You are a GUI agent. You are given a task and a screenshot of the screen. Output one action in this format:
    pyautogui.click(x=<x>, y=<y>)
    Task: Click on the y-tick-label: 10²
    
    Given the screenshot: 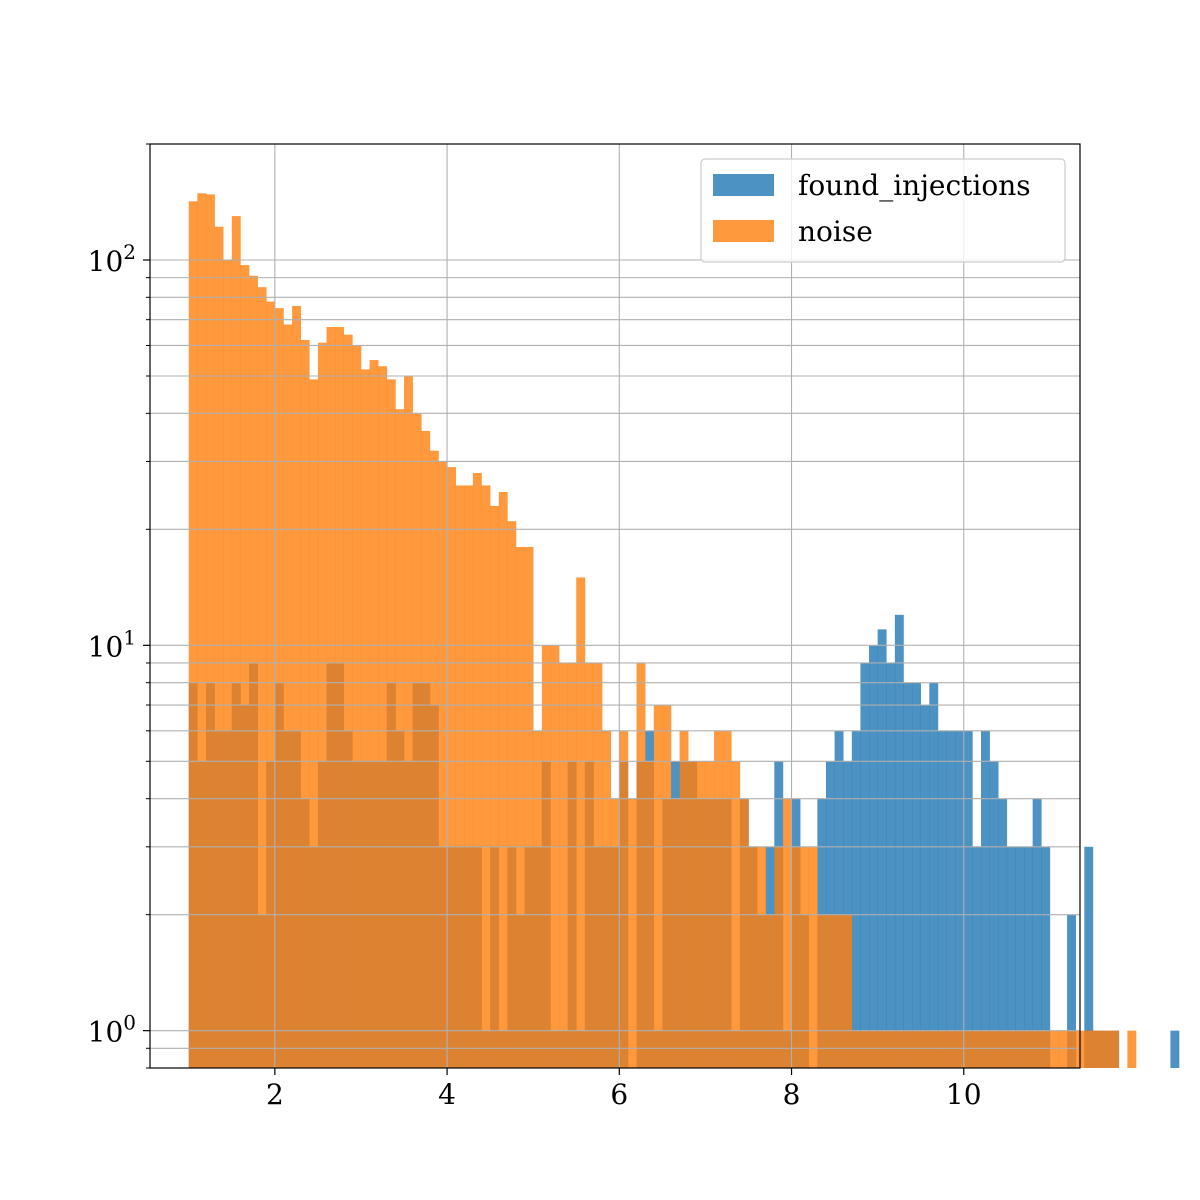 What is the action you would take?
    pyautogui.click(x=112, y=259)
    